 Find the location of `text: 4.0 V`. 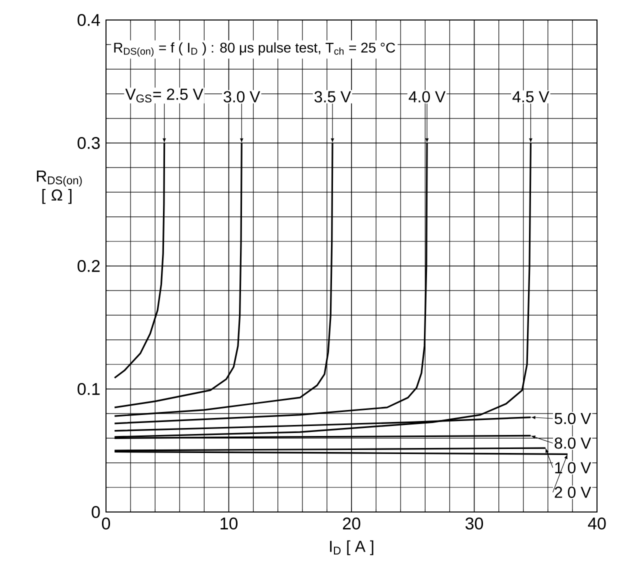

text: 4.0 V is located at coordinates (427, 96).